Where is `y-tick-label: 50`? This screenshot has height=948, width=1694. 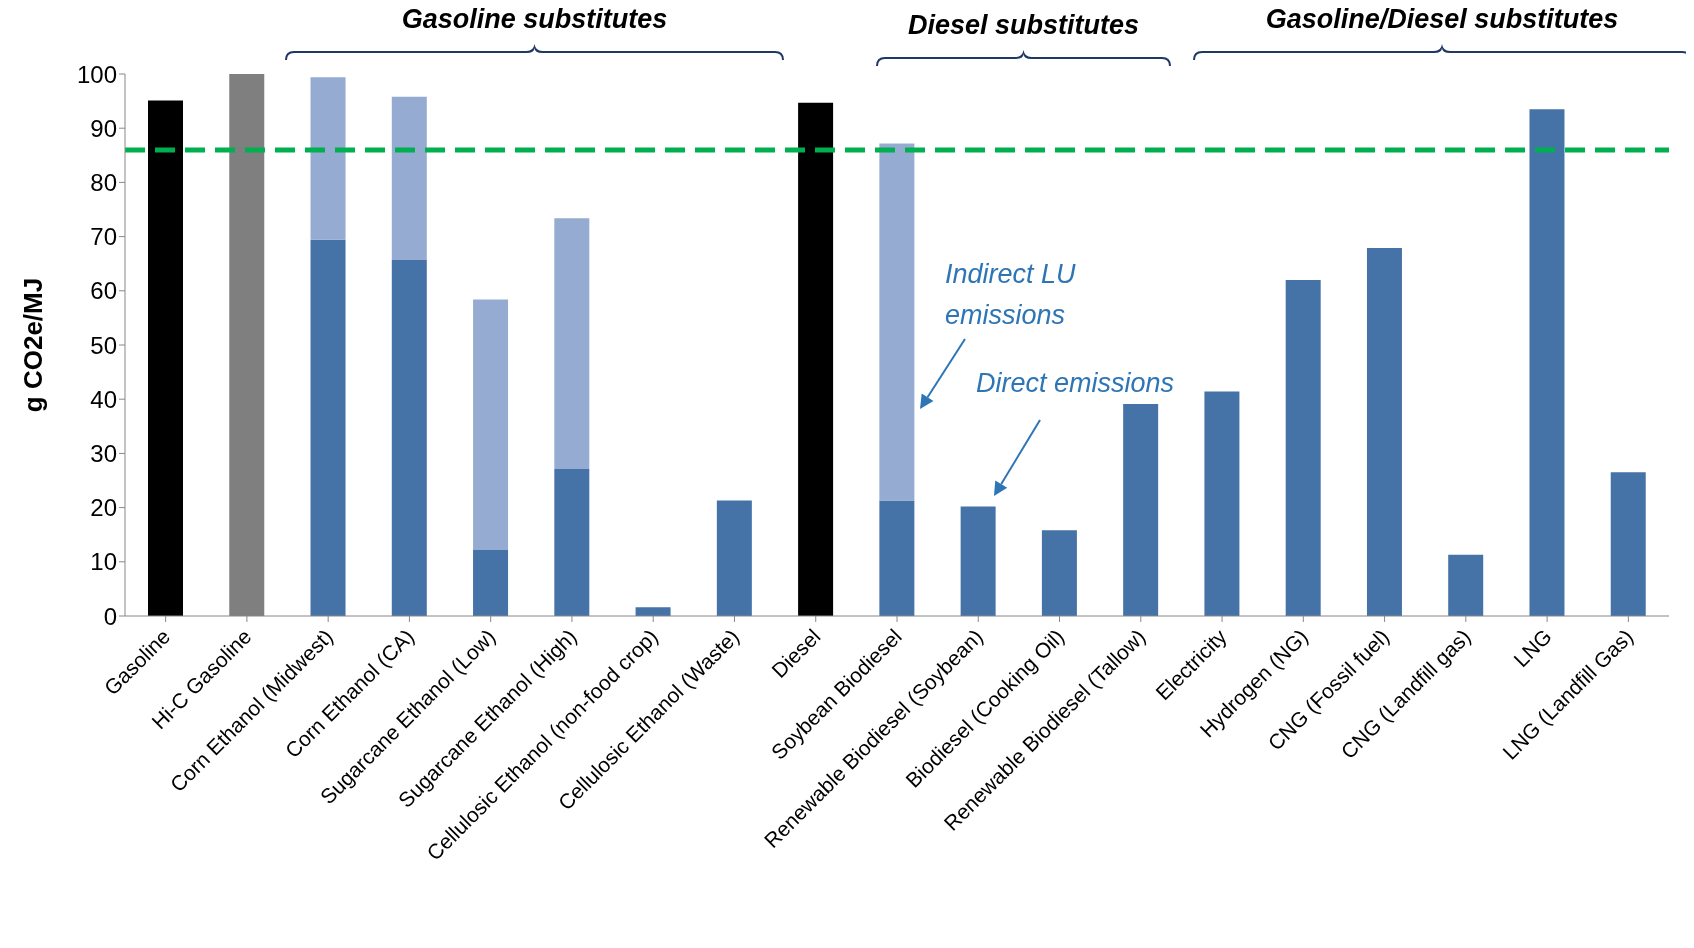 y-tick-label: 50 is located at coordinates (103, 345).